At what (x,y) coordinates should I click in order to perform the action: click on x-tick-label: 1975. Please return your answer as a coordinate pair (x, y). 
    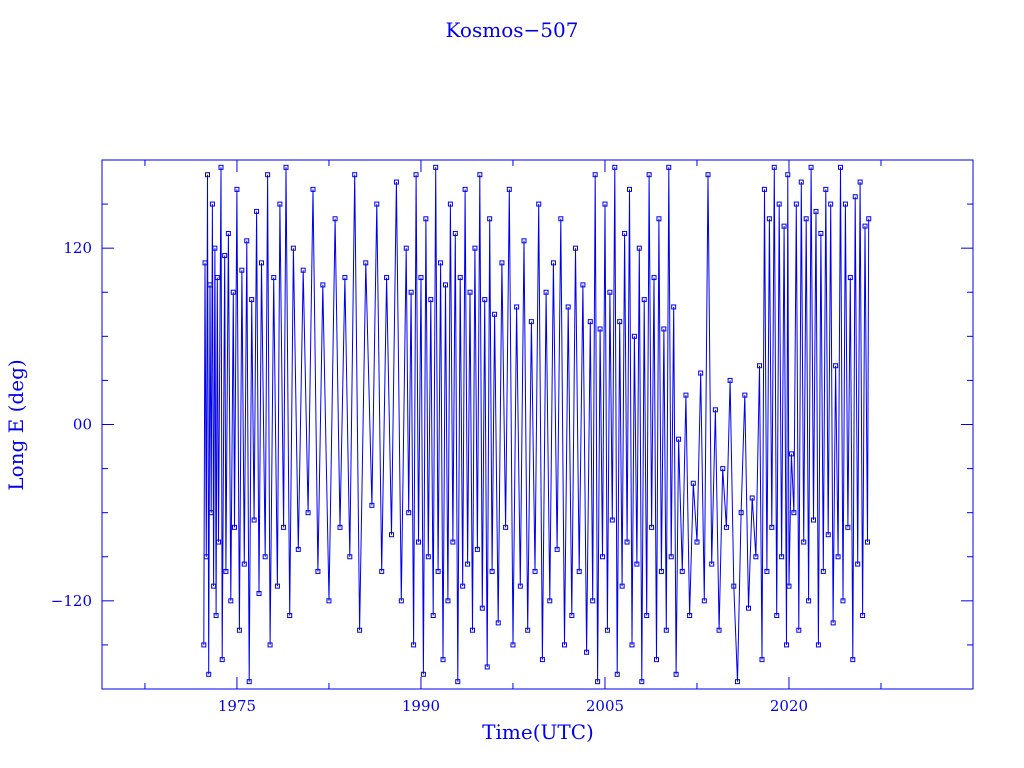
    Looking at the image, I should click on (237, 706).